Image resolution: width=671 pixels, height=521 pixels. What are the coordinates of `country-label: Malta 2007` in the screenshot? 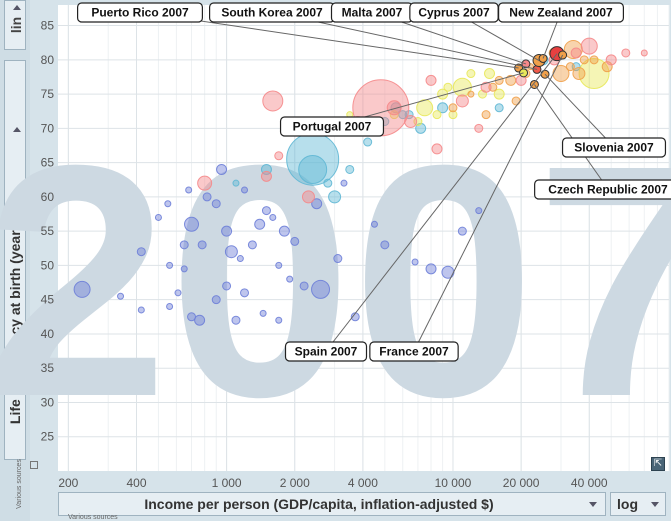 It's located at (372, 12).